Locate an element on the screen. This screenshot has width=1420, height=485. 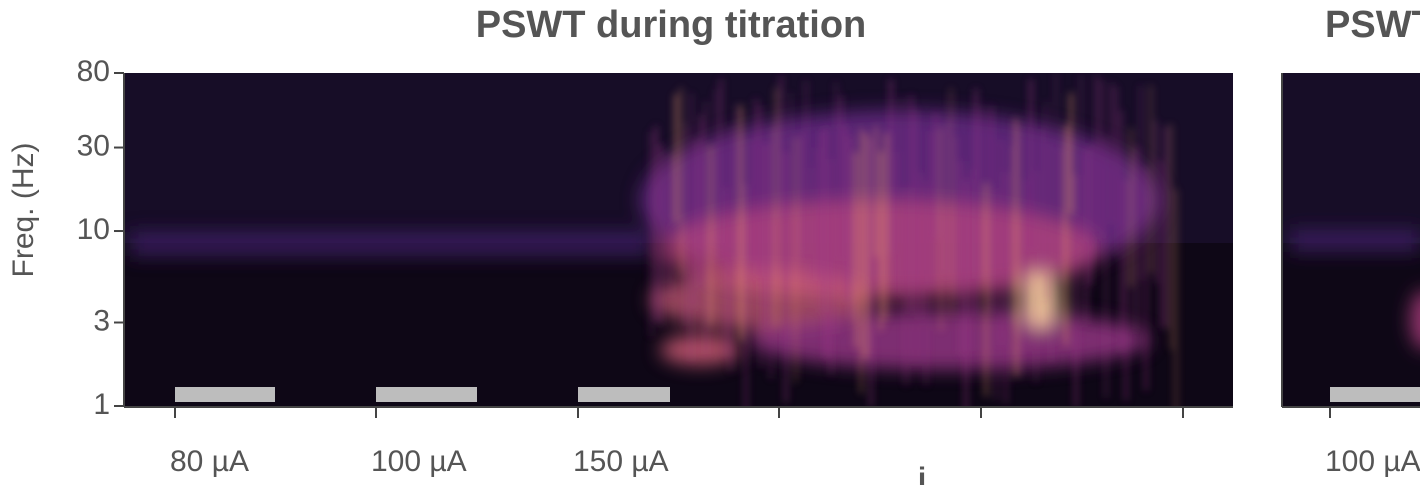
chart-title: PSWT is located at coordinates (1372, 25).